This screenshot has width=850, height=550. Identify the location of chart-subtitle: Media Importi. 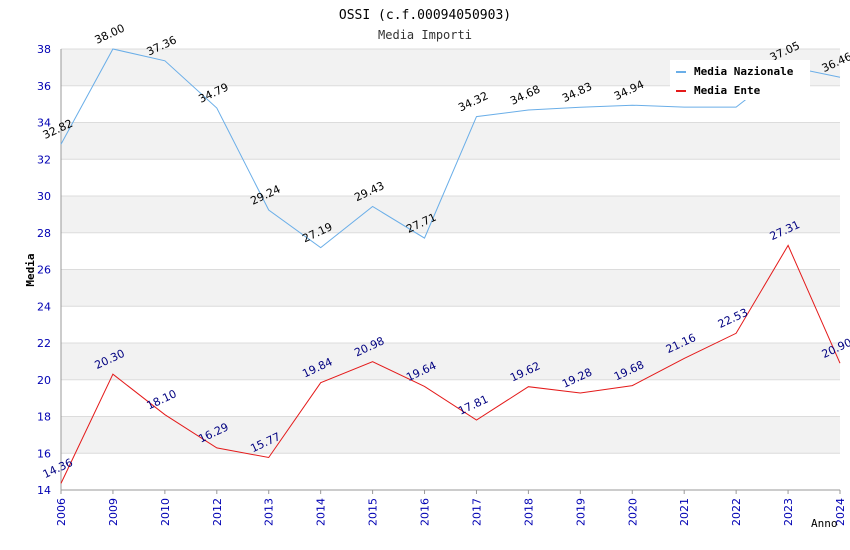
(425, 35).